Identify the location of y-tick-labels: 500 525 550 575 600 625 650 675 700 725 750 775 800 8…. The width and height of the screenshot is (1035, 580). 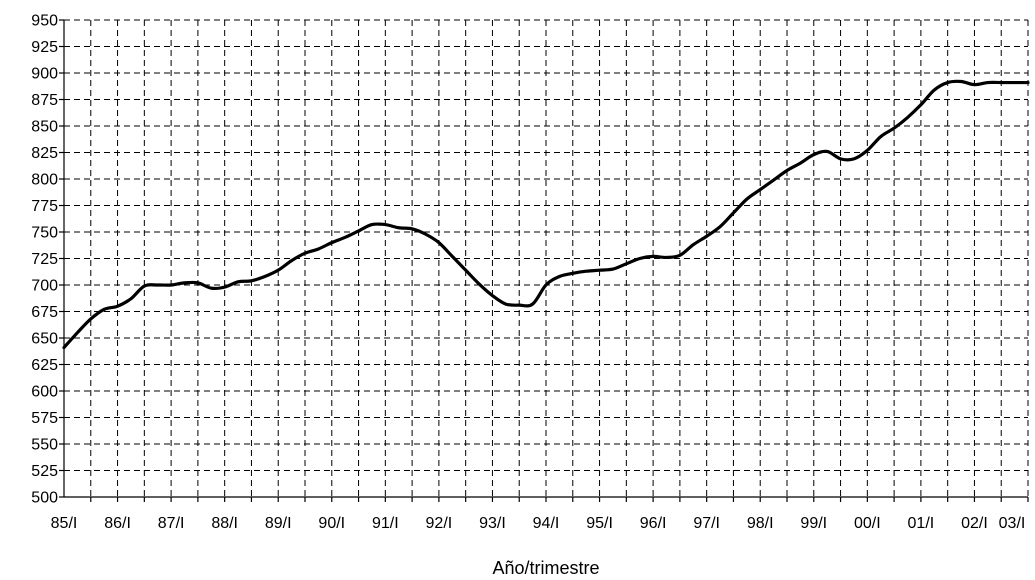
(44, 260).